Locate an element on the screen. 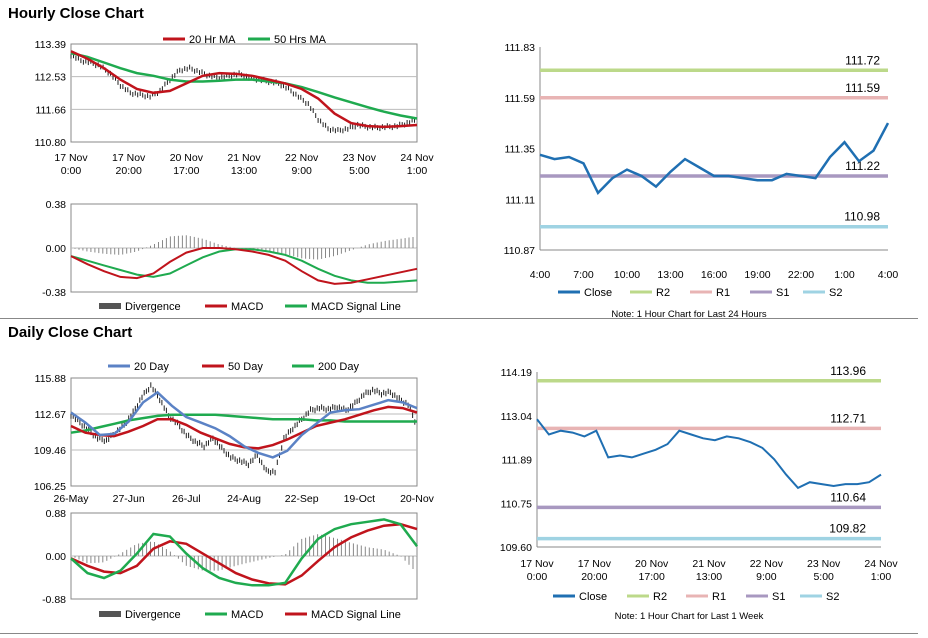 The width and height of the screenshot is (928, 638). hourly-price-ytick: 111.66 is located at coordinates (50, 110).